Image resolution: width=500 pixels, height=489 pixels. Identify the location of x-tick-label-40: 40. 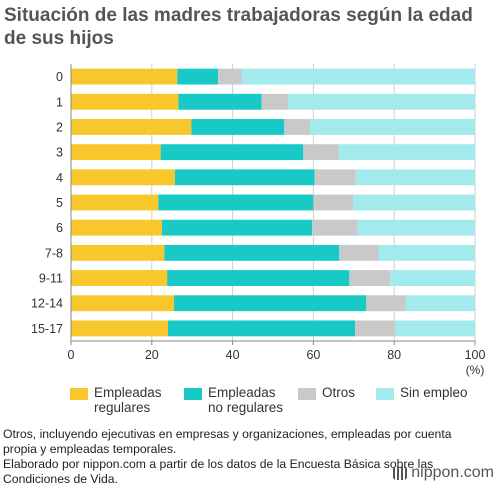
(233, 355).